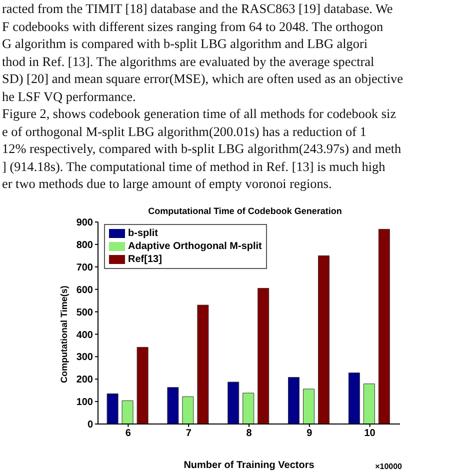  Describe the element at coordinates (203, 79) in the screenshot. I see `text: SD) [20] and mean square error(MSE), which are often used as an objective` at that location.